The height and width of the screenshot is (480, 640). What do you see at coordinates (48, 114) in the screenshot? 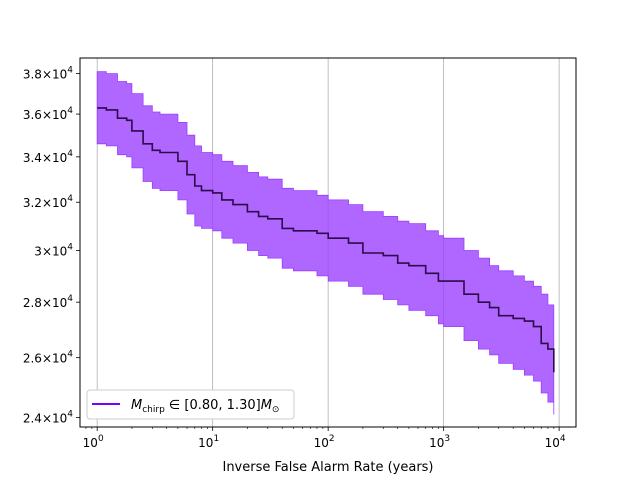
I see `y-tick-label: 3.6×104` at bounding box center [48, 114].